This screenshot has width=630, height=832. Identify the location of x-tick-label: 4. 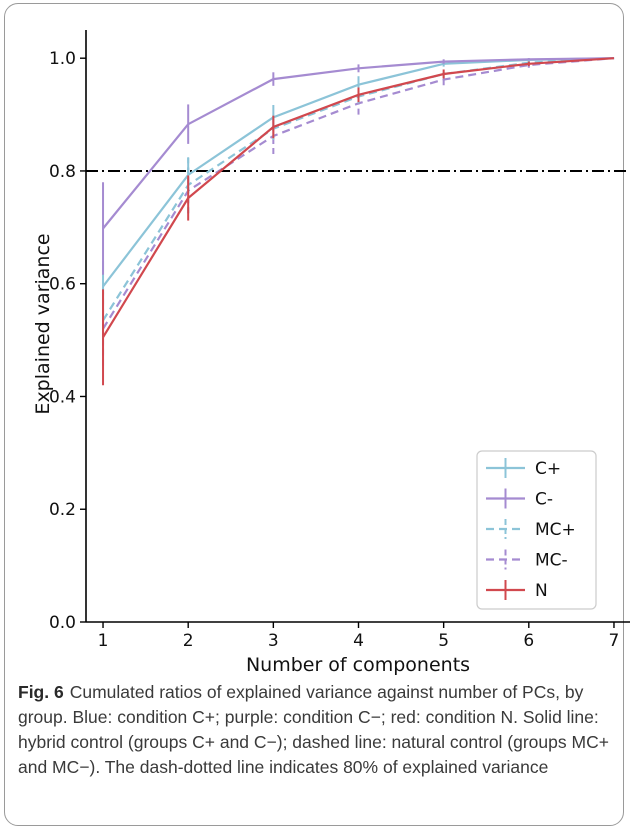
(358, 641).